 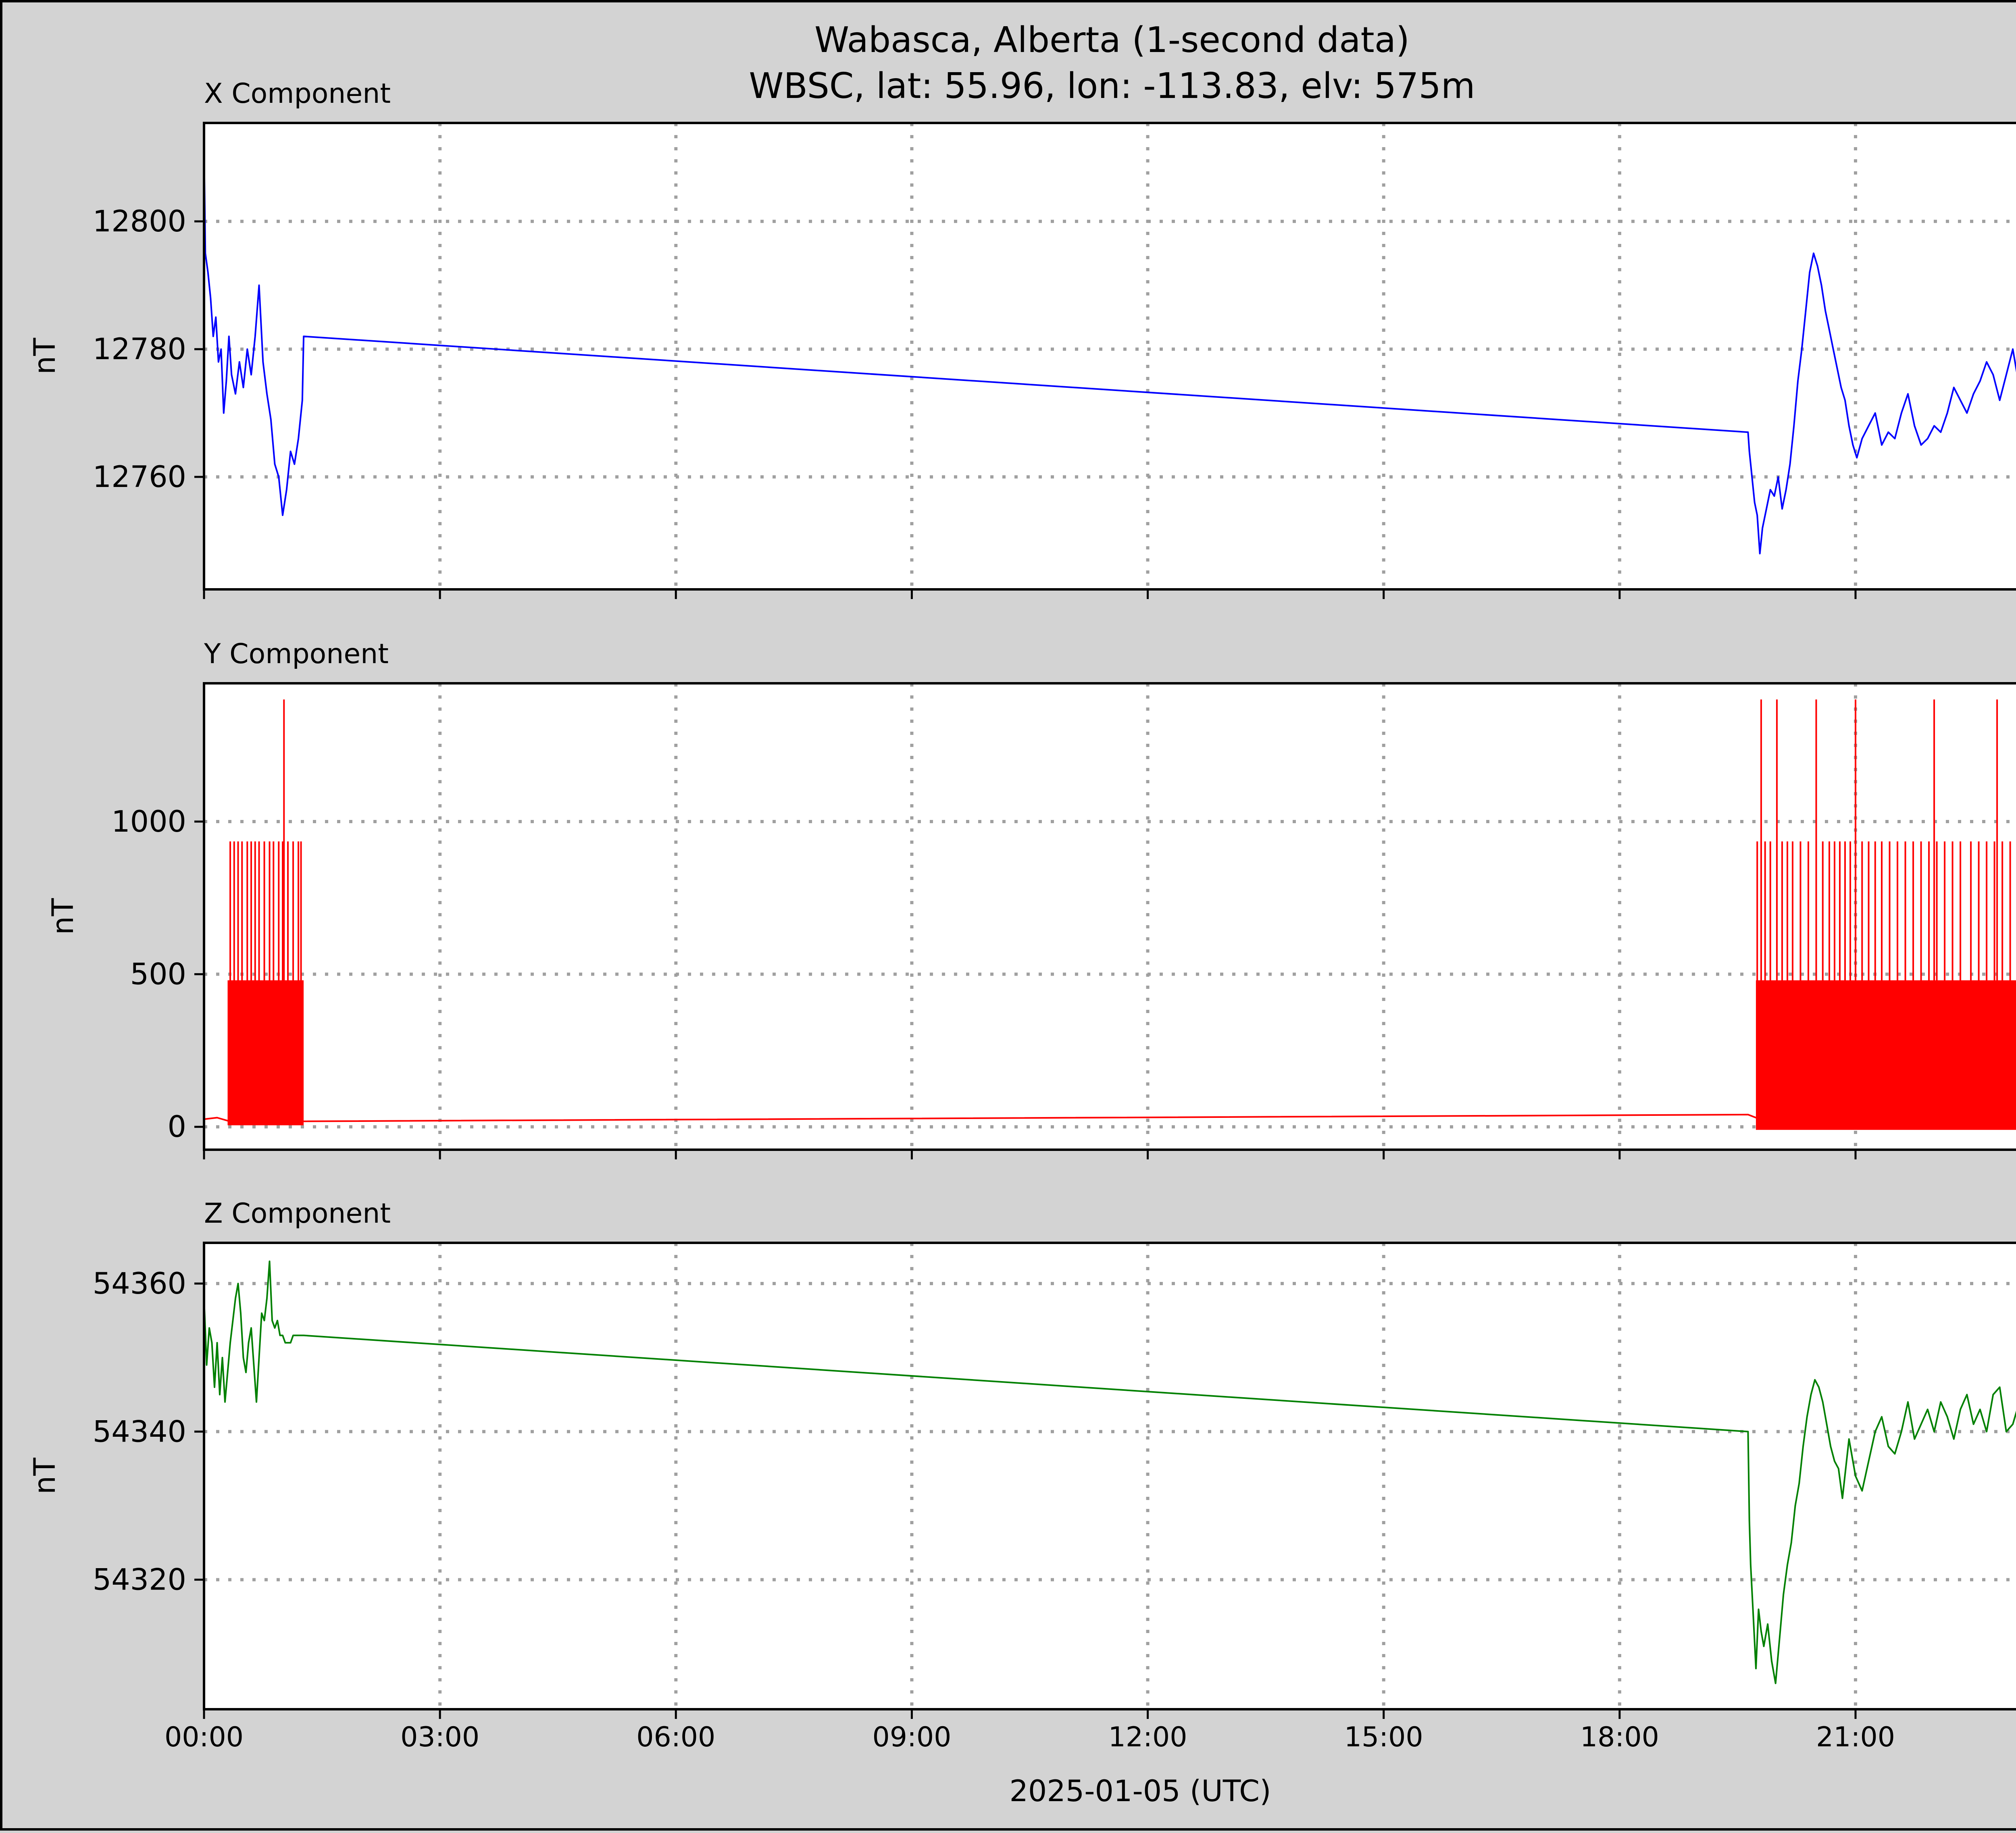 What do you see at coordinates (139, 1284) in the screenshot?
I see `panel-3-ytick-label: 54360` at bounding box center [139, 1284].